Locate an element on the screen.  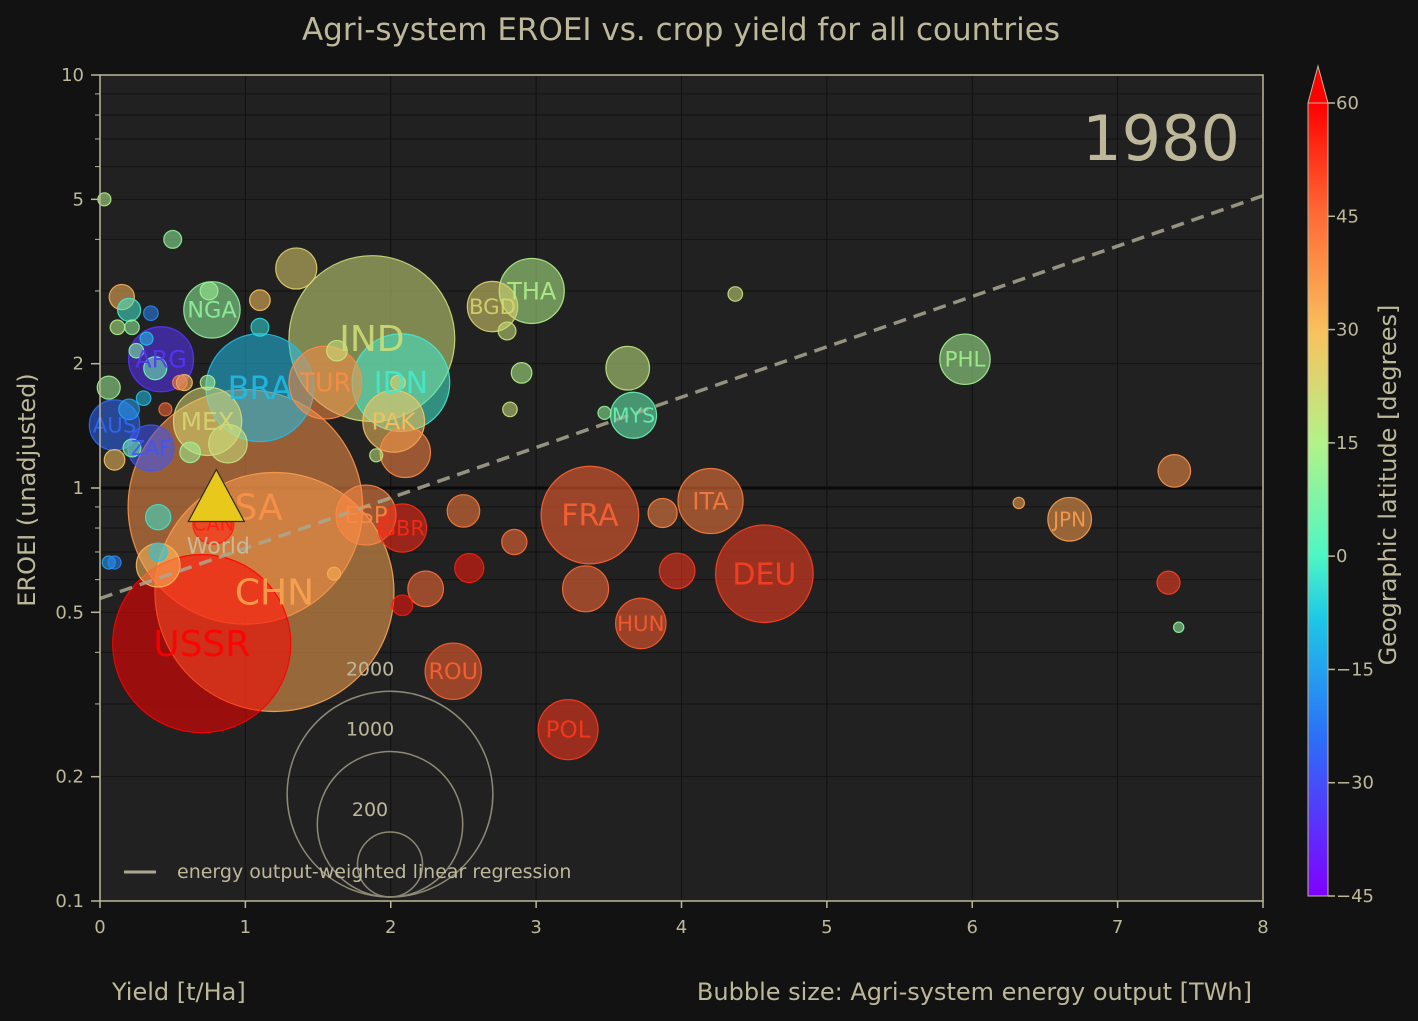
x-tick-label: 8 is located at coordinates (1262, 927).